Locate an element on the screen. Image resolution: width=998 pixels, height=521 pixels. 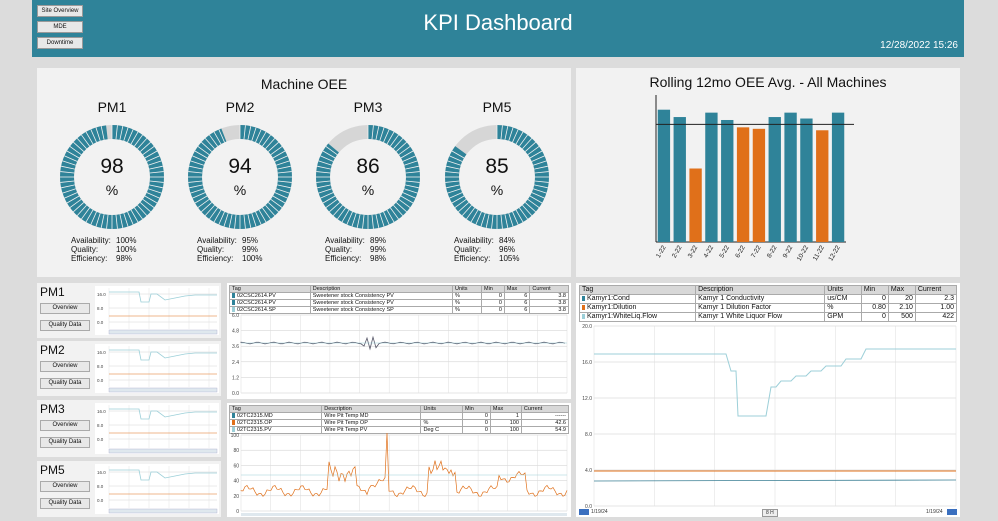
trend-tick-label: 12.0 is located at coordinates (587, 399).